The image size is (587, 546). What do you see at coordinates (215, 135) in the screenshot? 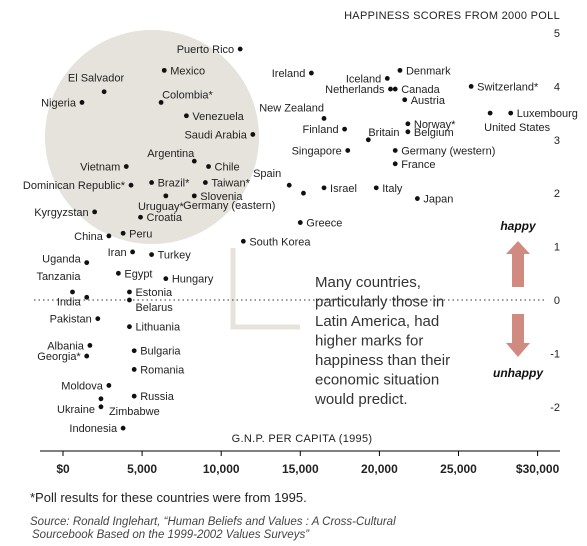
I see `point-label: Saudi Arabia` at bounding box center [215, 135].